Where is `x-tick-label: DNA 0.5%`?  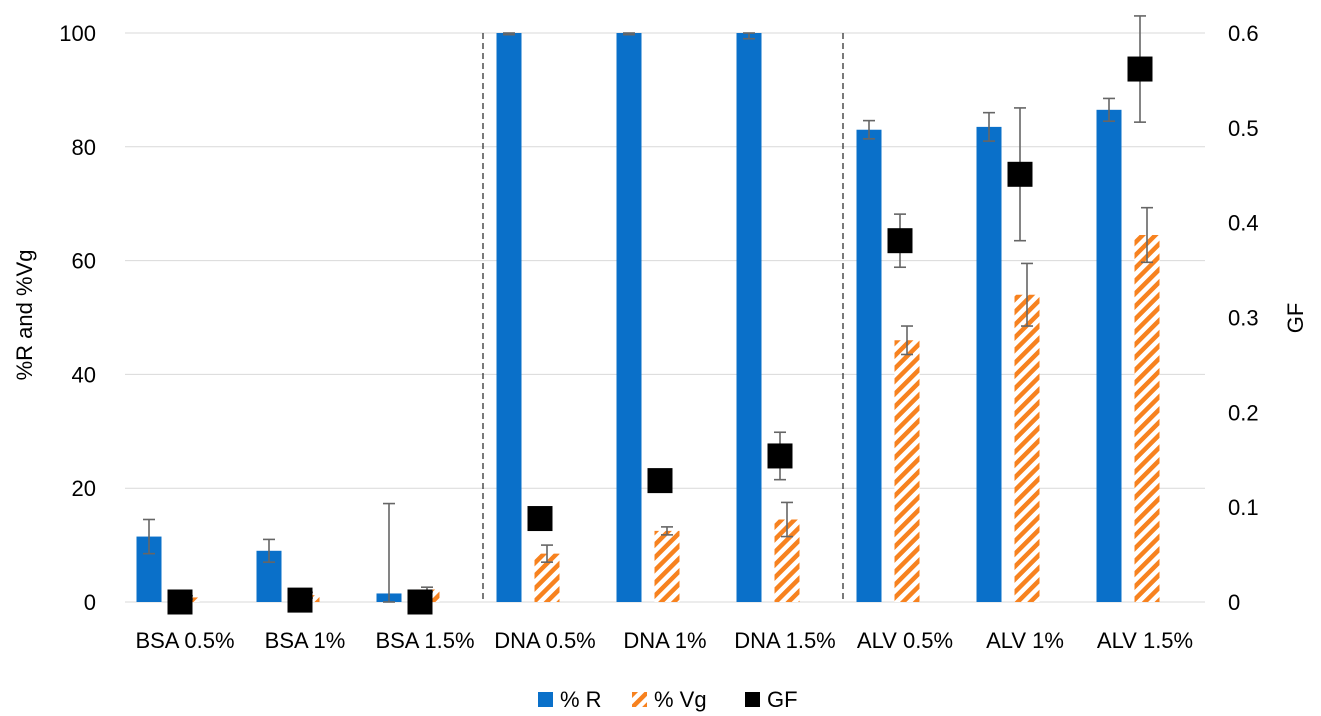 x-tick-label: DNA 0.5% is located at coordinates (545, 640).